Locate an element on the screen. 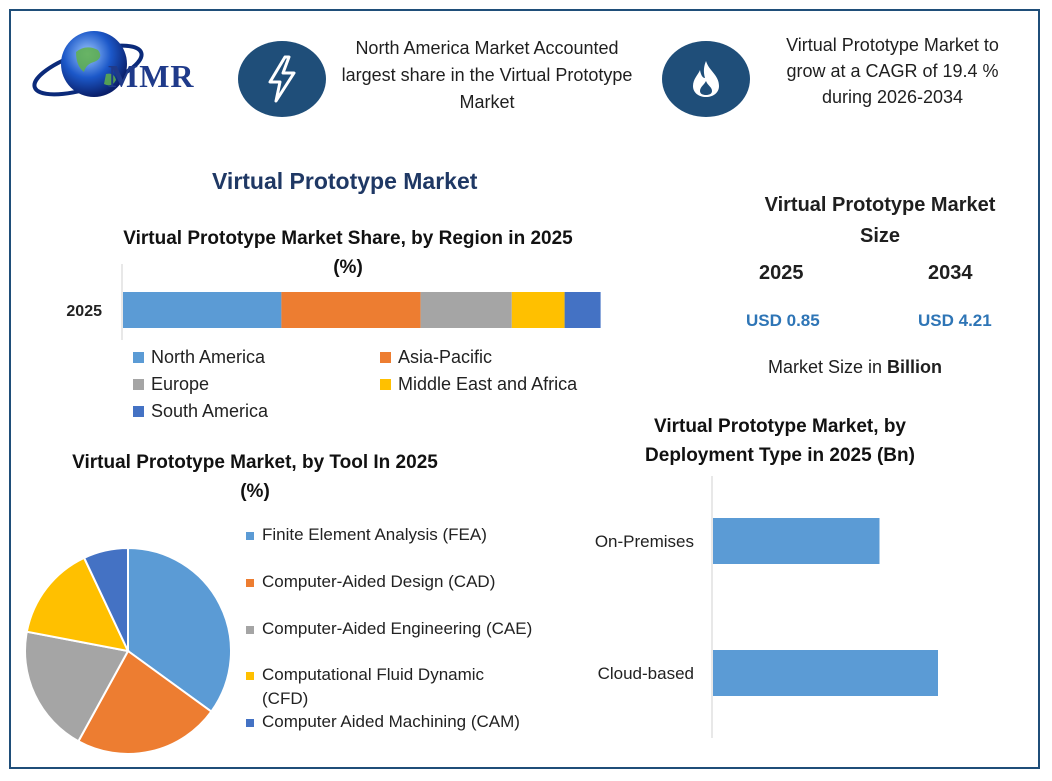 Image resolution: width=1052 pixels, height=781 pixels. legend-item-cad: Computer-Aided Design (CAD) is located at coordinates (406, 582).